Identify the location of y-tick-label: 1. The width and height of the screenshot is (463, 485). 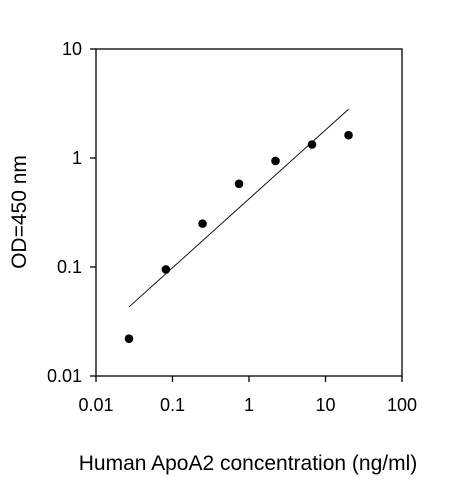
(77, 158).